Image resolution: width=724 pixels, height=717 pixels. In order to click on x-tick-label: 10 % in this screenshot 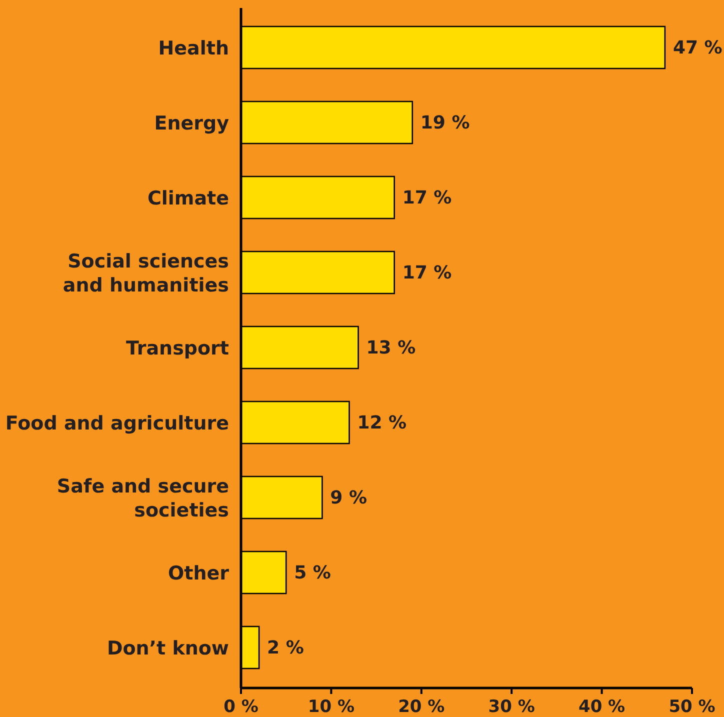, I will do `click(331, 707)`.